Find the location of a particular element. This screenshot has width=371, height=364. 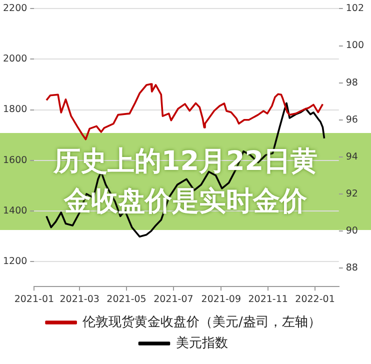

y-tick-label: 1600 is located at coordinates (15, 160).